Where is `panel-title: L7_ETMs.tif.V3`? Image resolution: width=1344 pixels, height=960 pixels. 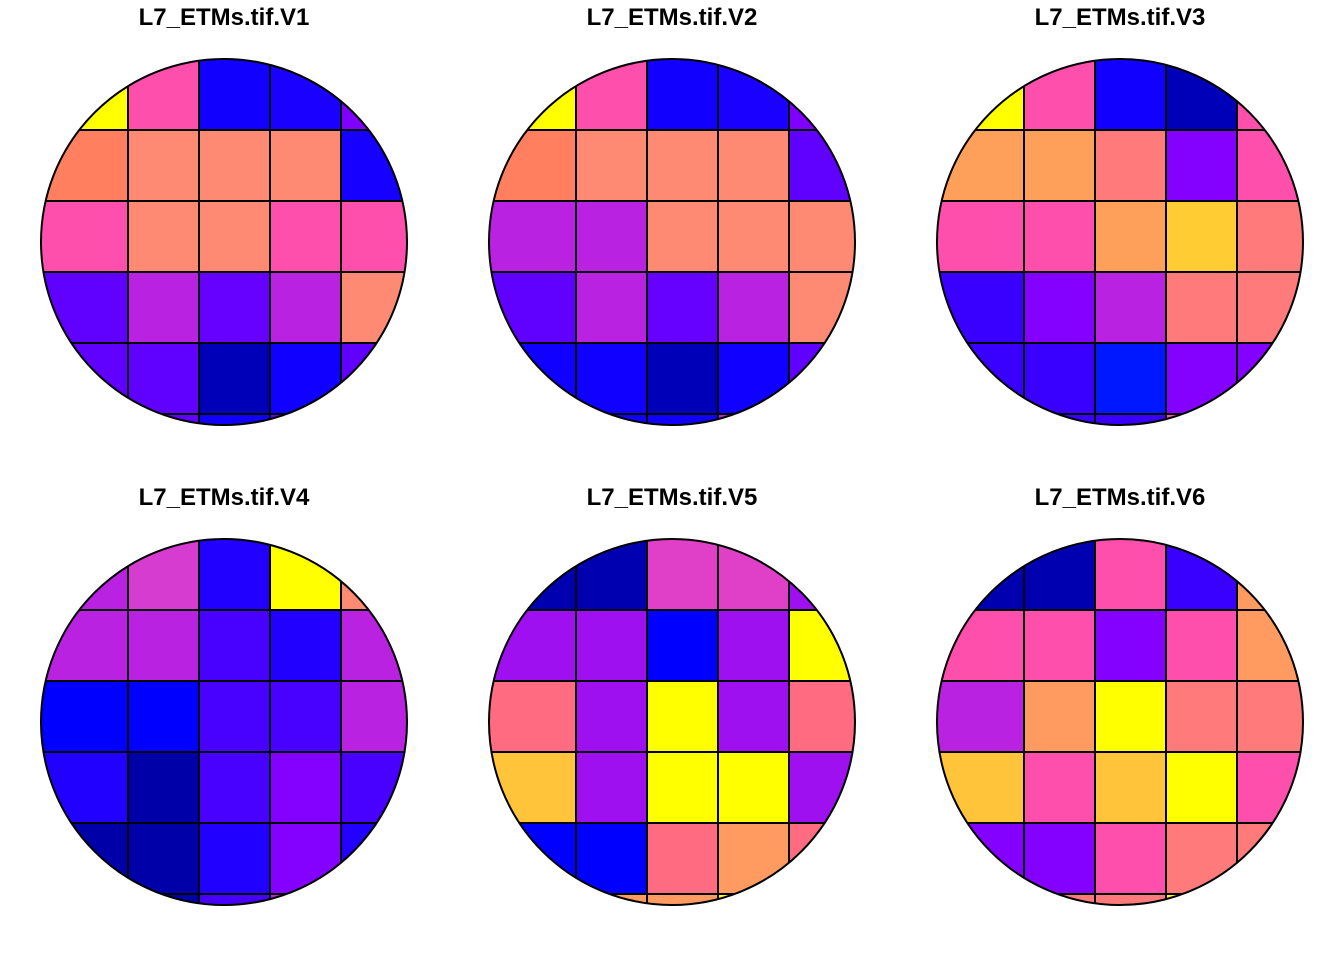 panel-title: L7_ETMs.tif.V3 is located at coordinates (1120, 17).